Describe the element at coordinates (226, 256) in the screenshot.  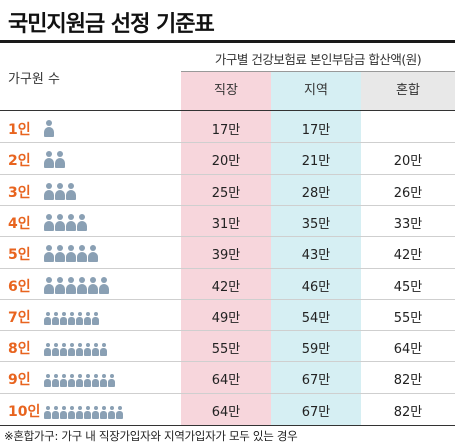
I see `cell-work: 39만` at that location.